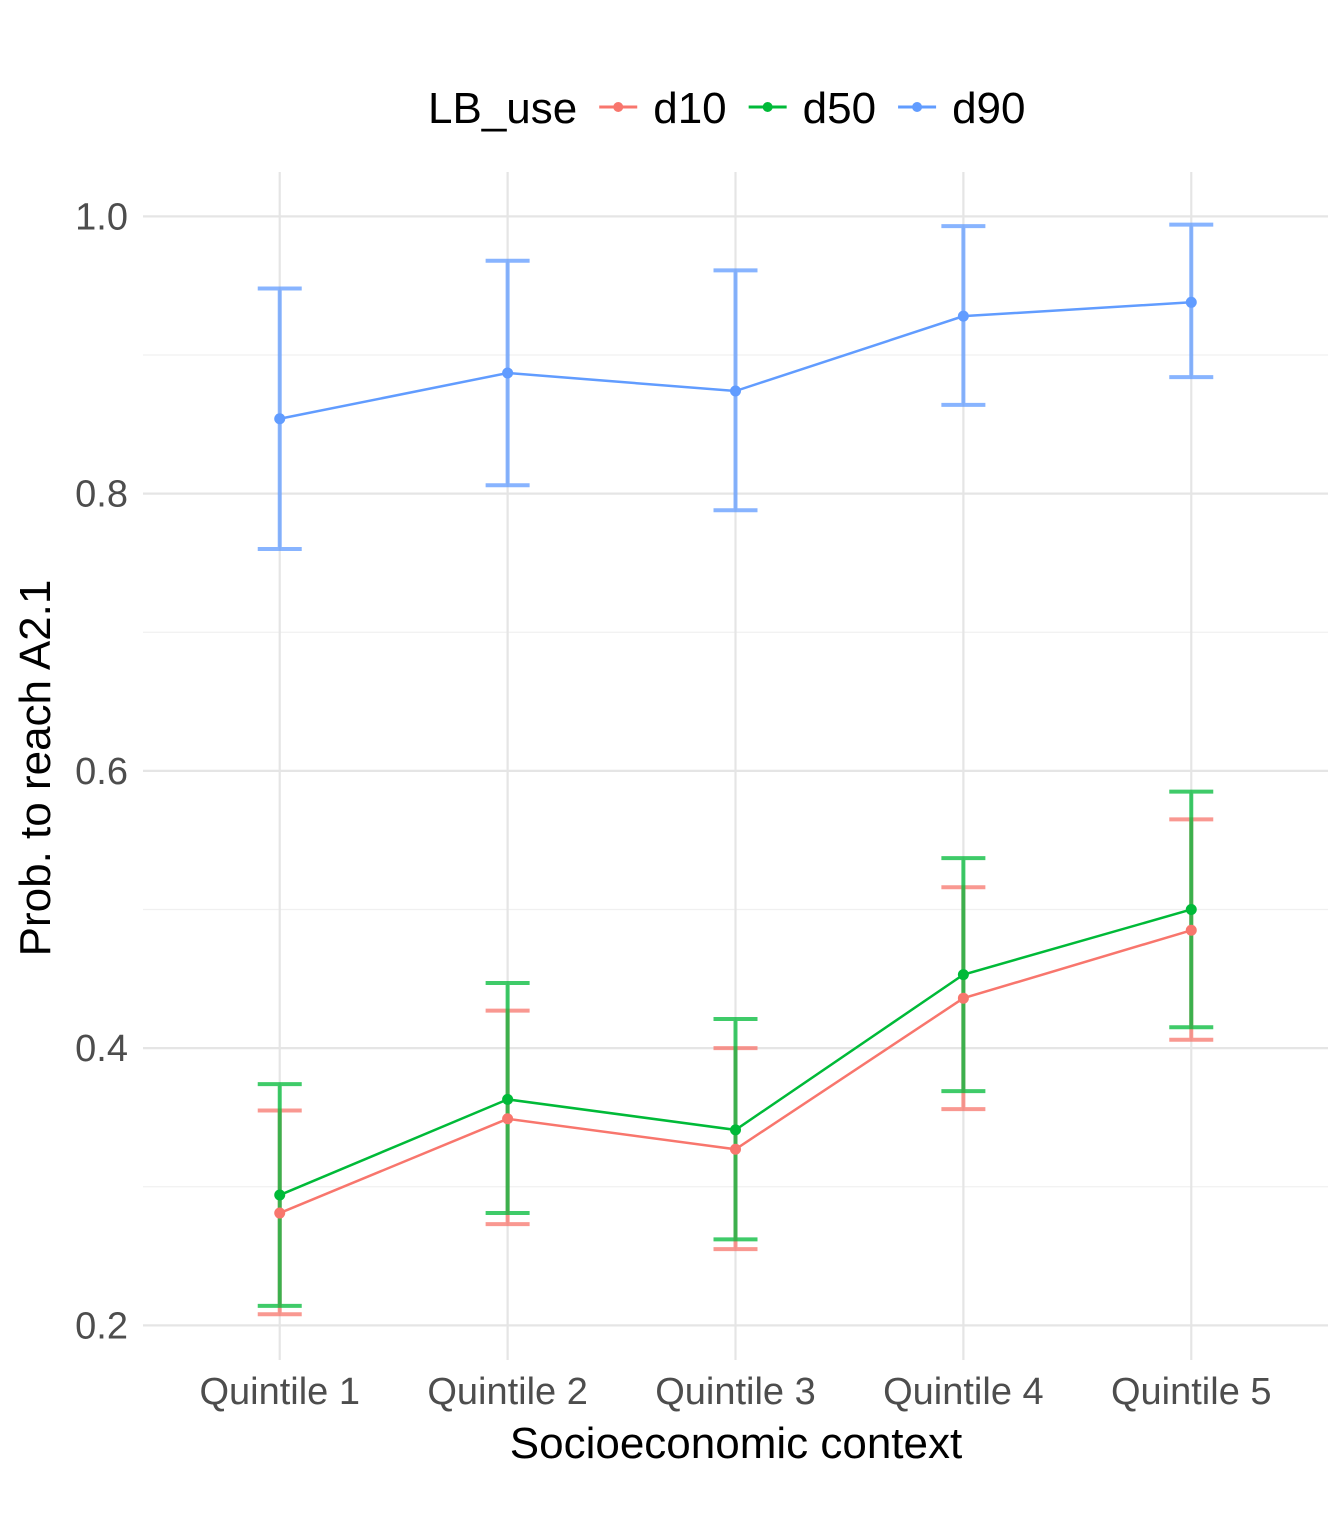  Describe the element at coordinates (101, 495) in the screenshot. I see `y-tick-label: 0.8` at that location.